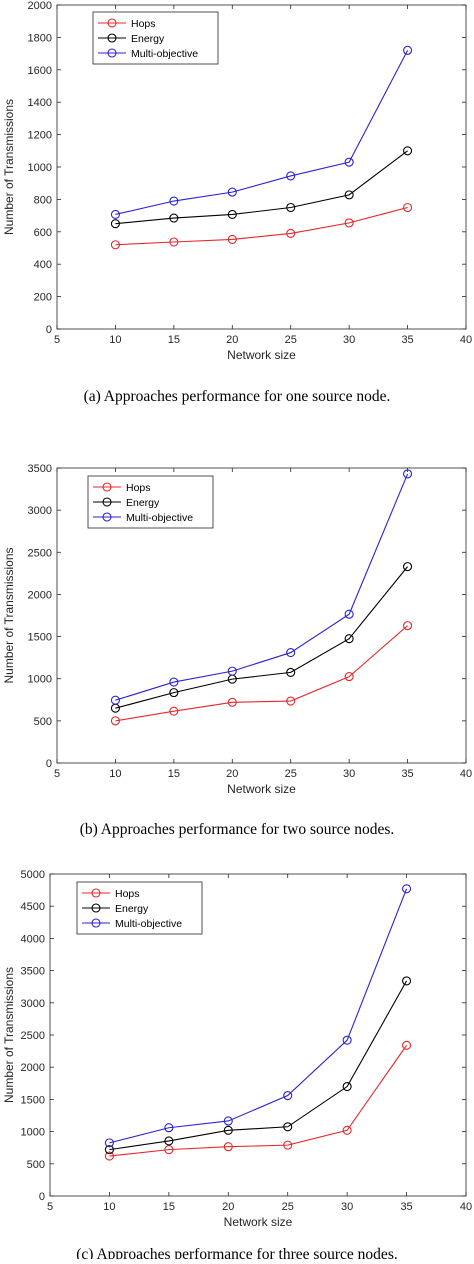 The image size is (474, 1264). Describe the element at coordinates (349, 774) in the screenshot. I see `x-tick-label: 30` at that location.